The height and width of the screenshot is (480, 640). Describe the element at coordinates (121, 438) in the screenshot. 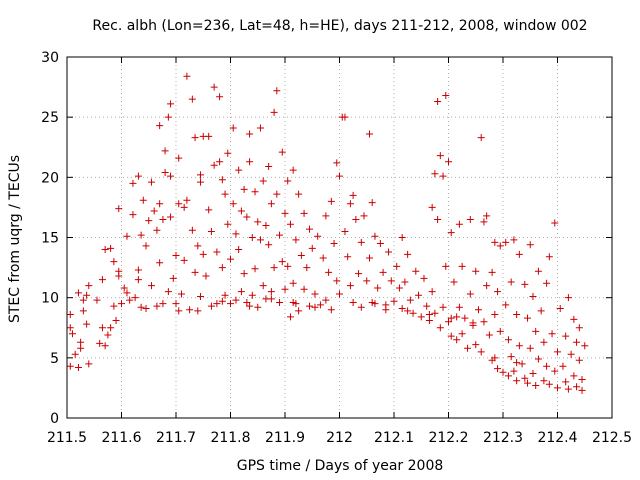

I see `x-tick-label: 211.6` at that location.